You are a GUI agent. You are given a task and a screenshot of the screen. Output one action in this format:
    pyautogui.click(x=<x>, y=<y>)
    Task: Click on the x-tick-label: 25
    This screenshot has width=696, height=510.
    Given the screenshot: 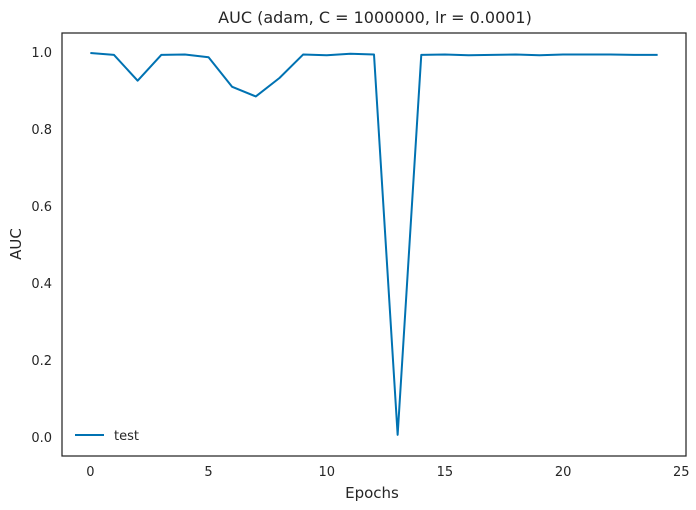 What is the action you would take?
    pyautogui.click(x=681, y=472)
    